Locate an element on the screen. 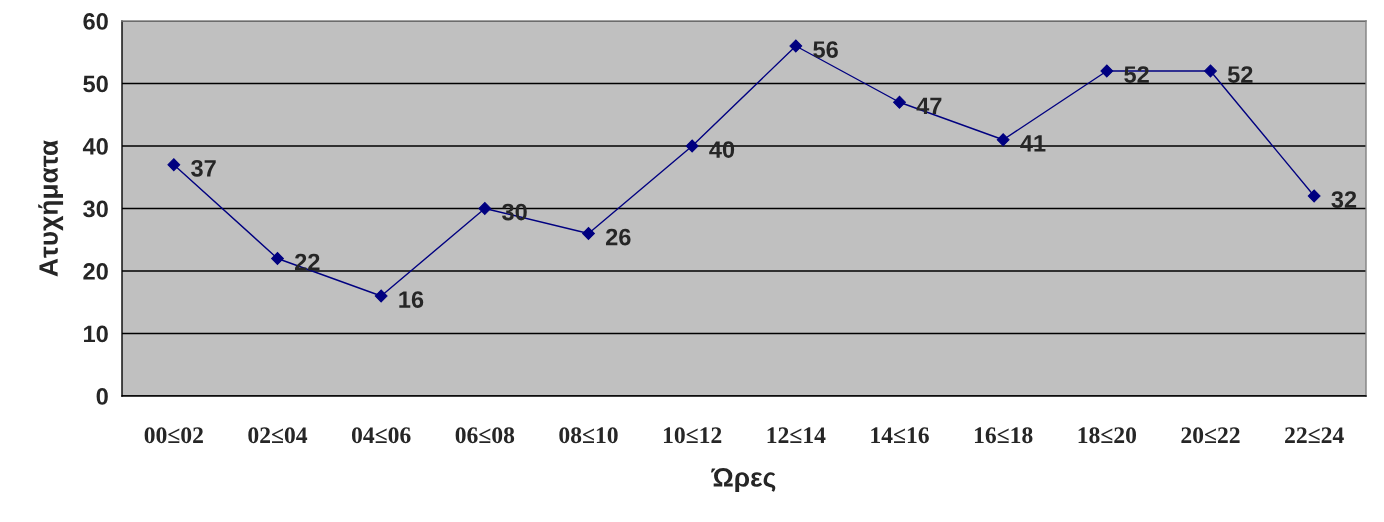 The height and width of the screenshot is (522, 1384). x-tick-label: 22≤24 is located at coordinates (1314, 435).